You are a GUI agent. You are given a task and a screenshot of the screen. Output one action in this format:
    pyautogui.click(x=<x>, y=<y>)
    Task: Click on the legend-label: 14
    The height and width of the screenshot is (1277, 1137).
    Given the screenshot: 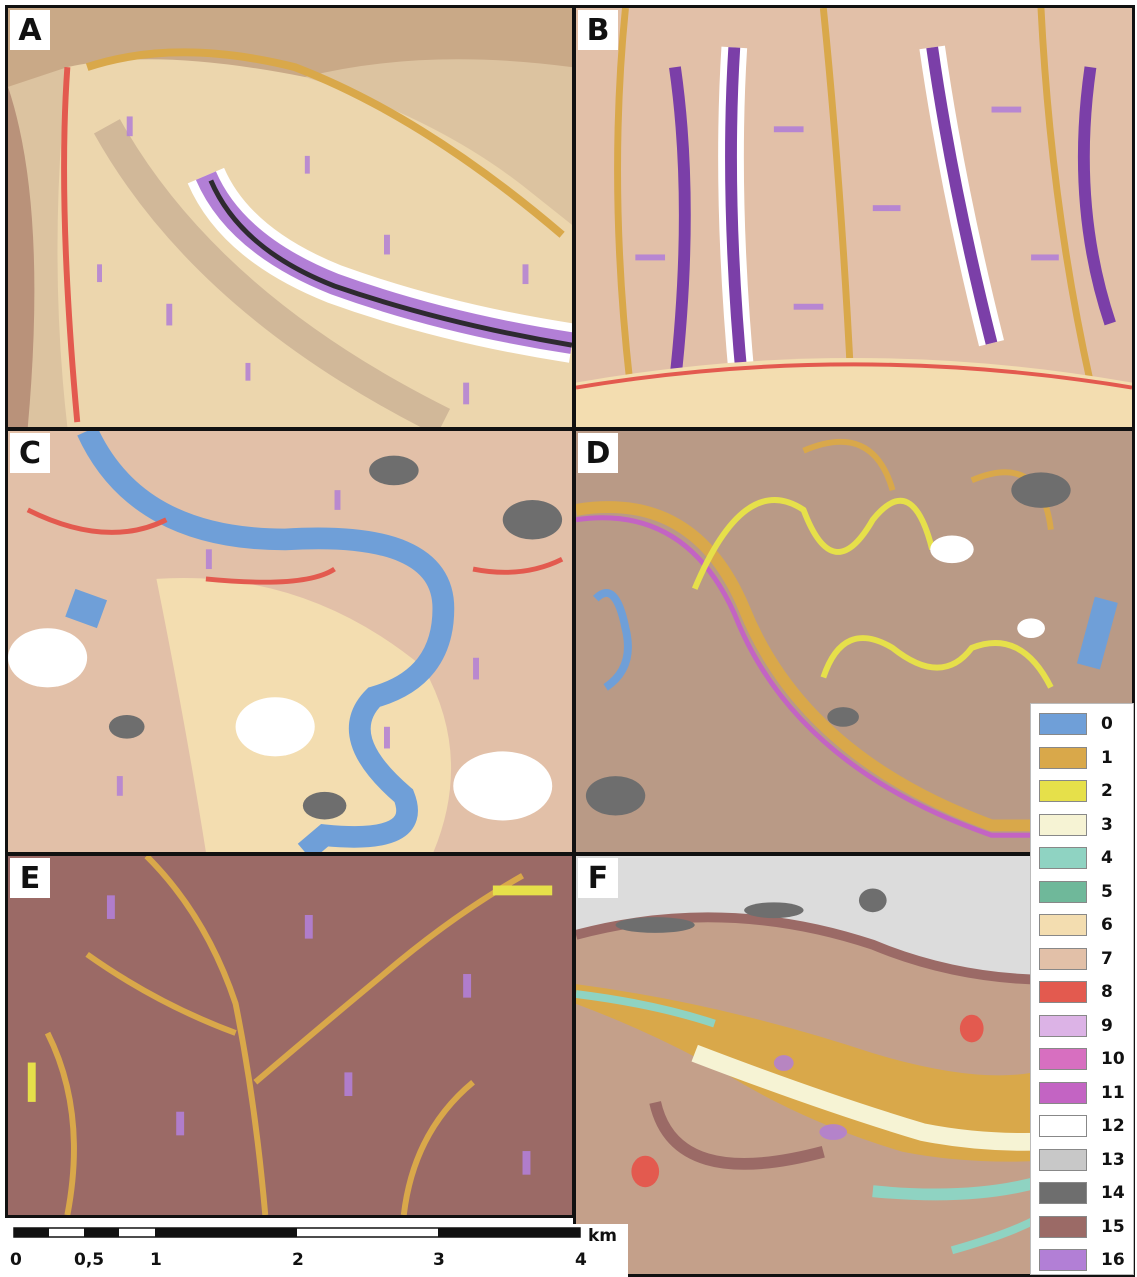 What is the action you would take?
    pyautogui.click(x=1113, y=1193)
    